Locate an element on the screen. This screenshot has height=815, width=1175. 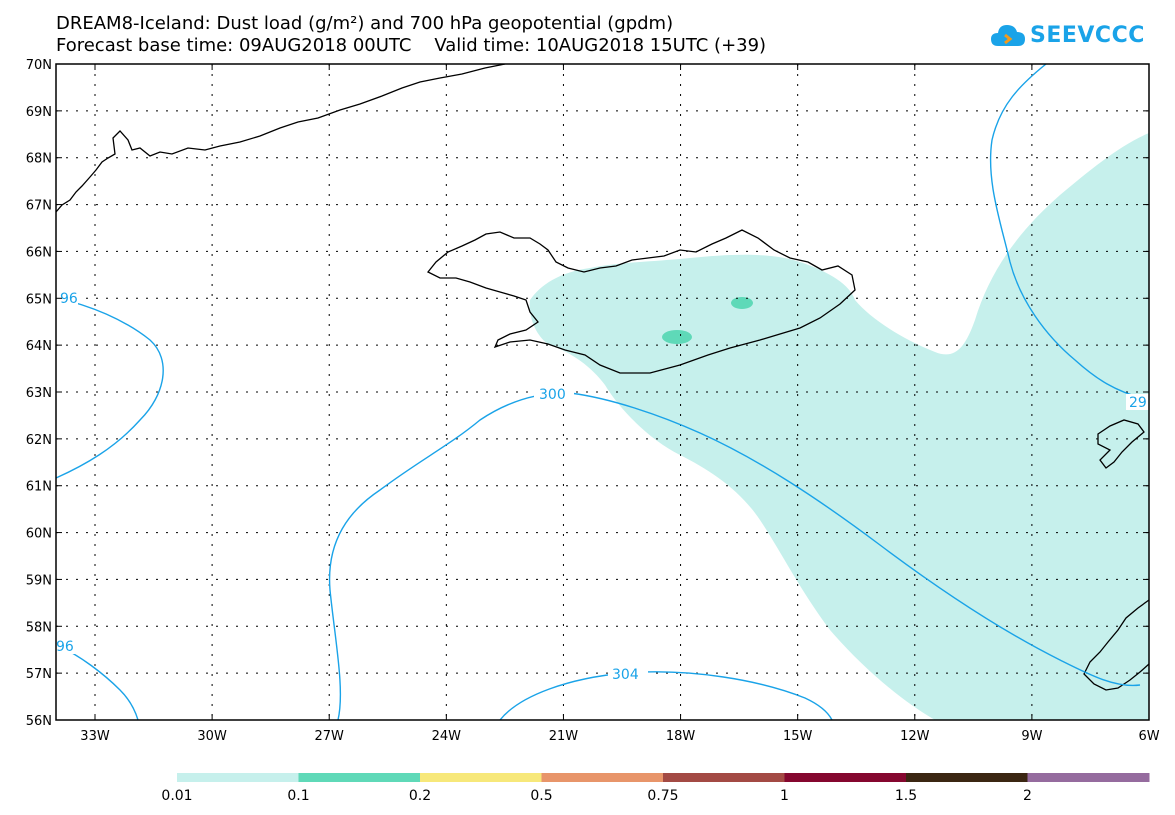
longitude-label: 9W is located at coordinates (1031, 736).